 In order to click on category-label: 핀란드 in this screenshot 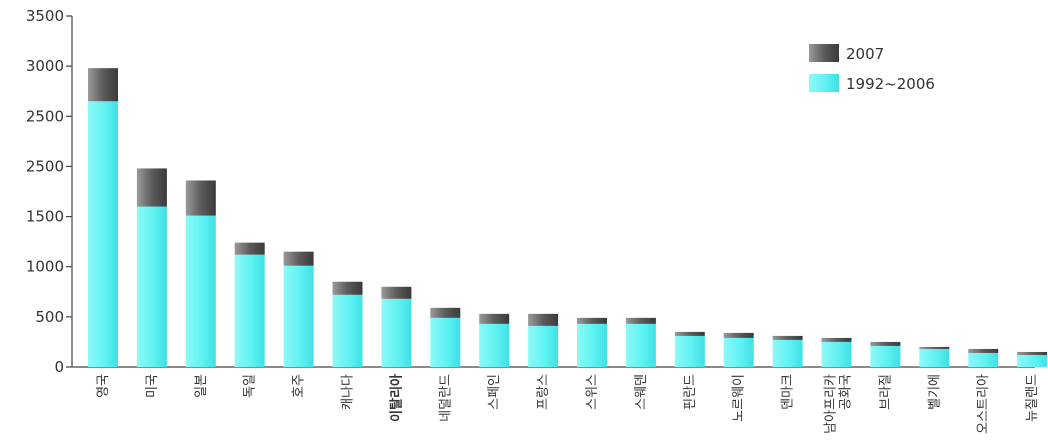, I will do `click(690, 392)`.